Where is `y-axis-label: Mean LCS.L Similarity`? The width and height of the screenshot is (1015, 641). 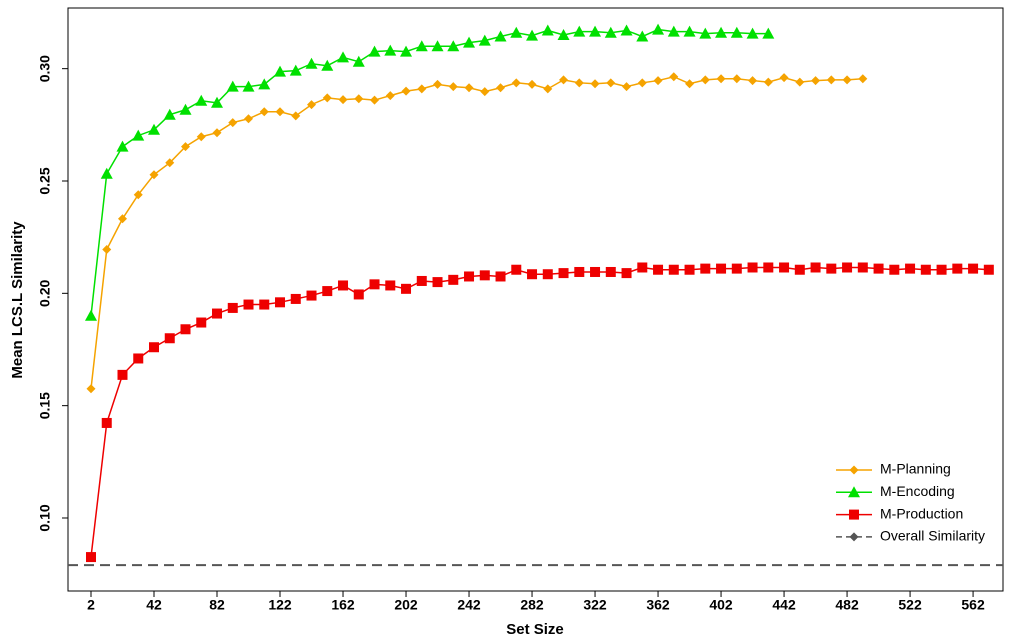
y-axis-label: Mean LCS.L Similarity is located at coordinates (17, 300).